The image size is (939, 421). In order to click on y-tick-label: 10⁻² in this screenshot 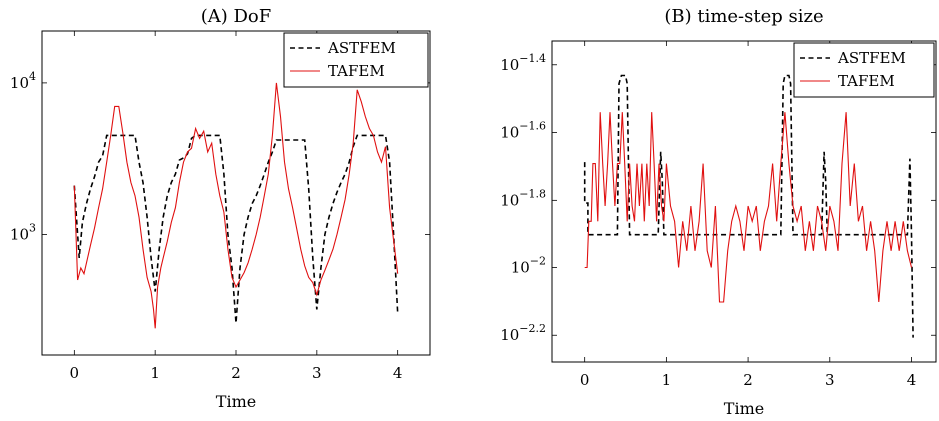, I will do `click(528, 265)`.